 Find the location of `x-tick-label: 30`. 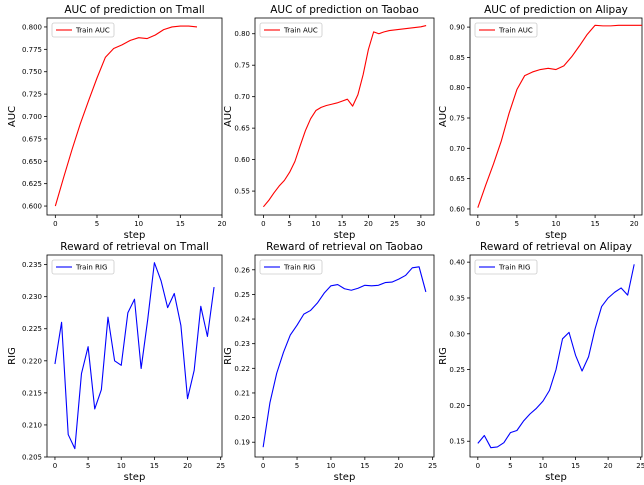

x-tick-label: 30 is located at coordinates (420, 224).